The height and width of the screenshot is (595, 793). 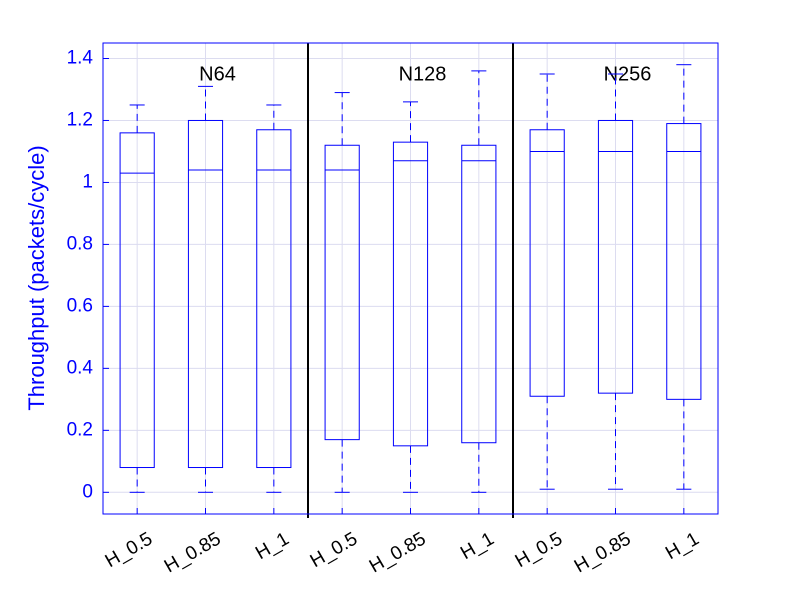 I want to click on group-label: N128, so click(x=423, y=74).